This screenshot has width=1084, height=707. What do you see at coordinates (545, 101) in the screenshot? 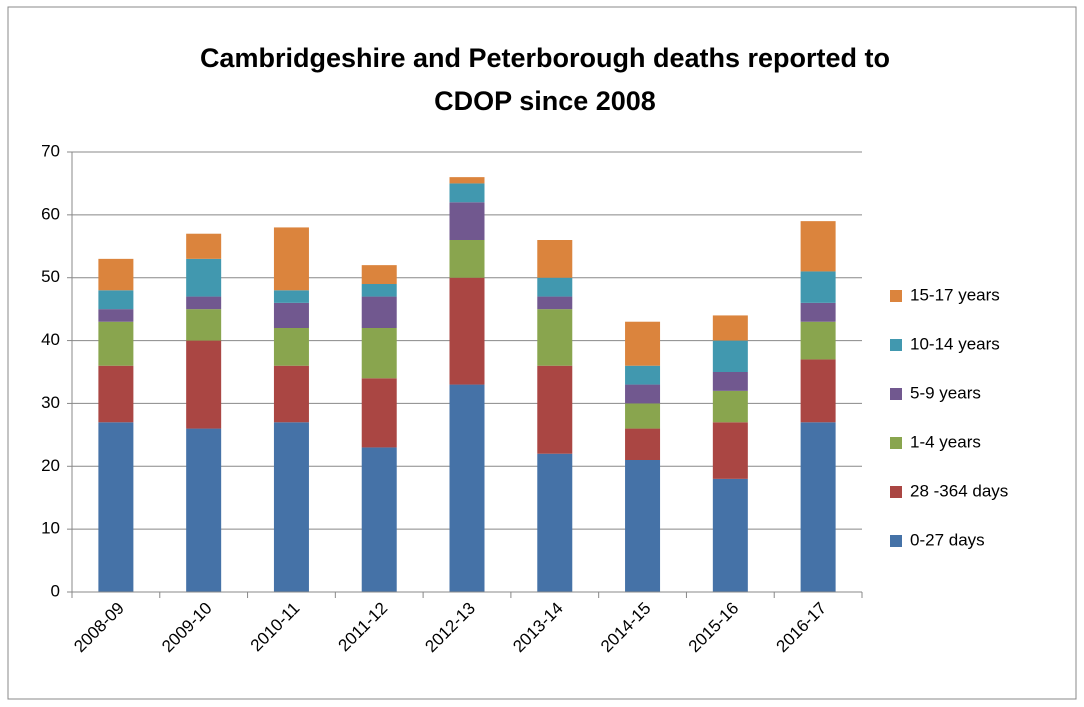
I see `chart-title: CDOP since 2008` at bounding box center [545, 101].